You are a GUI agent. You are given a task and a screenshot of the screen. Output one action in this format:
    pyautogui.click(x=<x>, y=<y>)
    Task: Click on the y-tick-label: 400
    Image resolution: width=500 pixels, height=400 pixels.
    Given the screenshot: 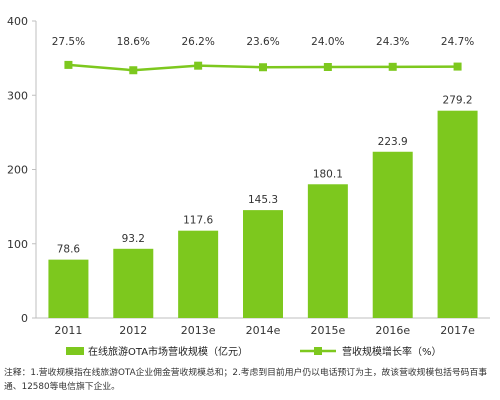 What is the action you would take?
    pyautogui.click(x=17, y=21)
    